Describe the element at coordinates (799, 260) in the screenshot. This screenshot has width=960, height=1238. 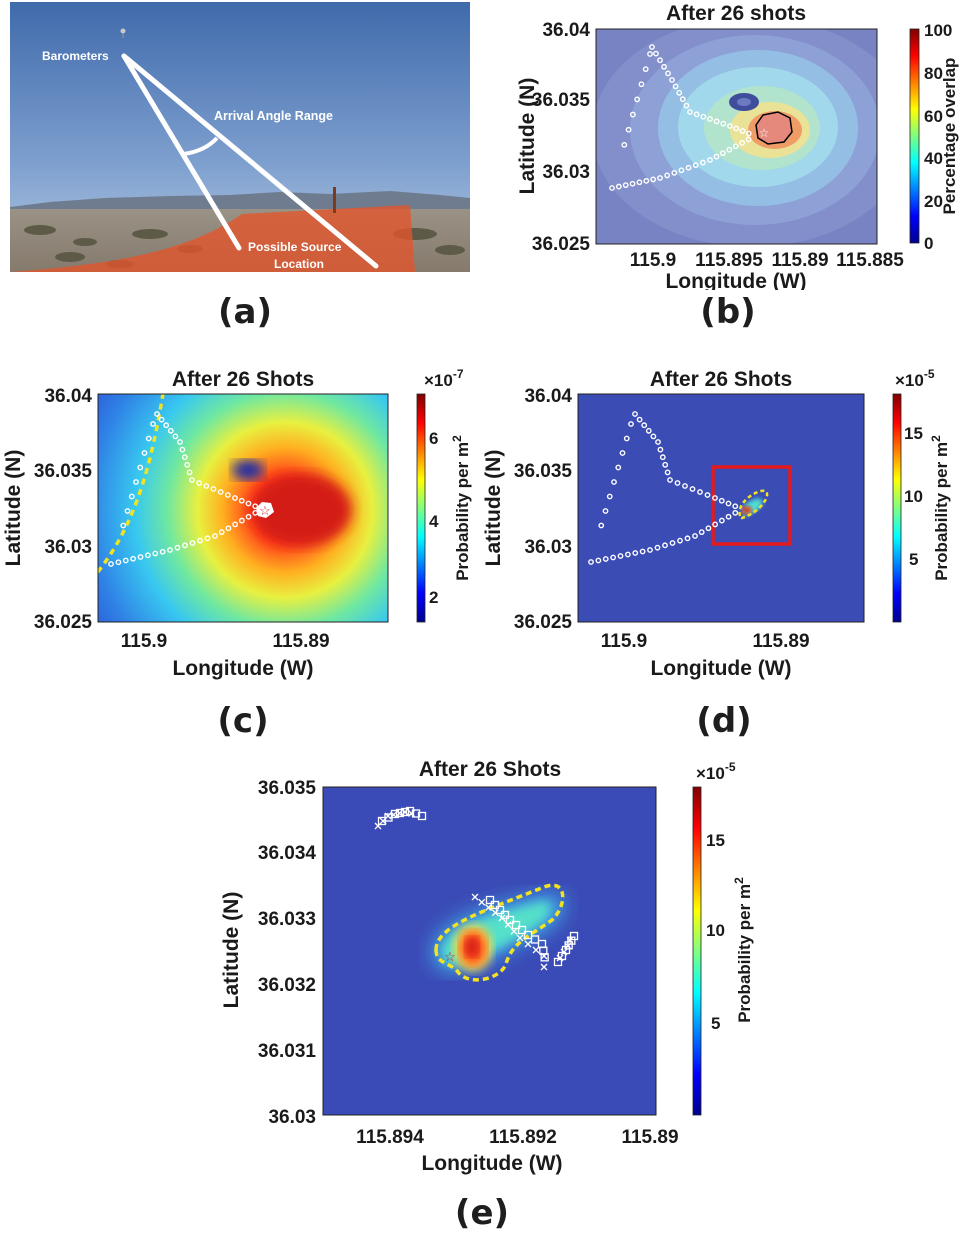
I see `xtick-label: 115.89` at that location.